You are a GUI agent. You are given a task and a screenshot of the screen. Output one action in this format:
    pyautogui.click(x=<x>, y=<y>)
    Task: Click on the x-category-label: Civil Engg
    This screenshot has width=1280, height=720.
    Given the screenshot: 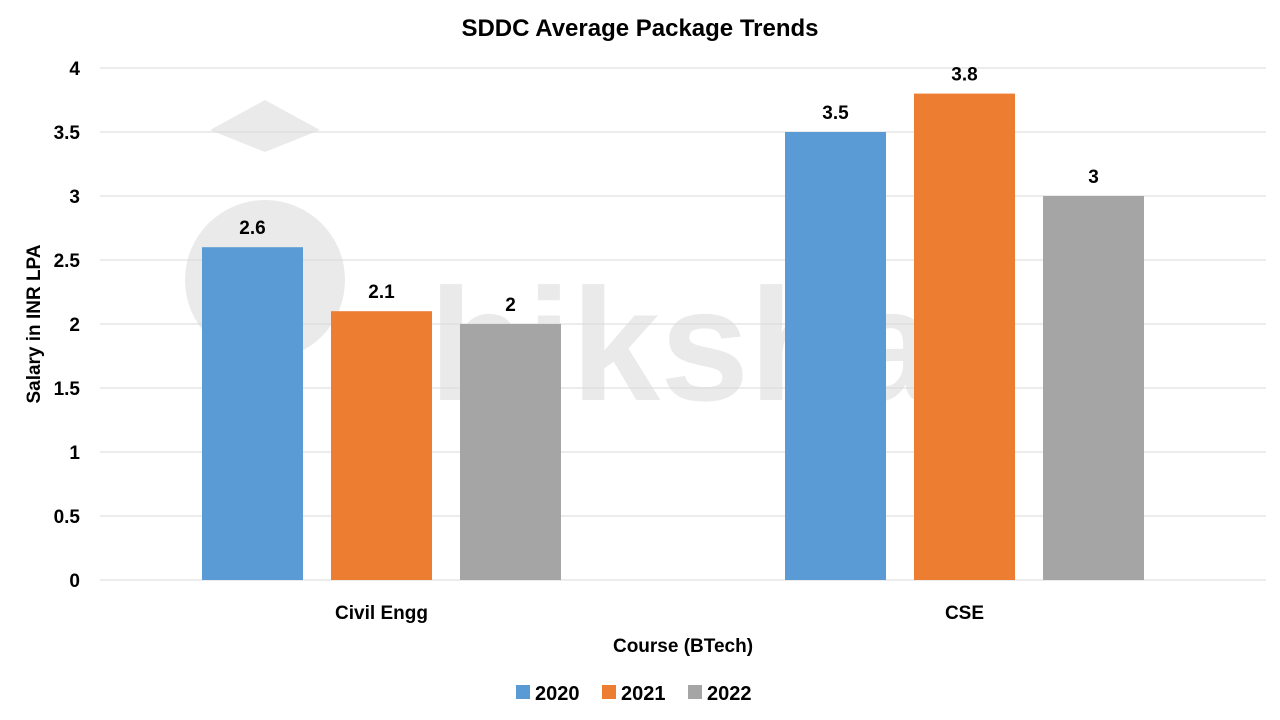 What is the action you would take?
    pyautogui.click(x=381, y=613)
    